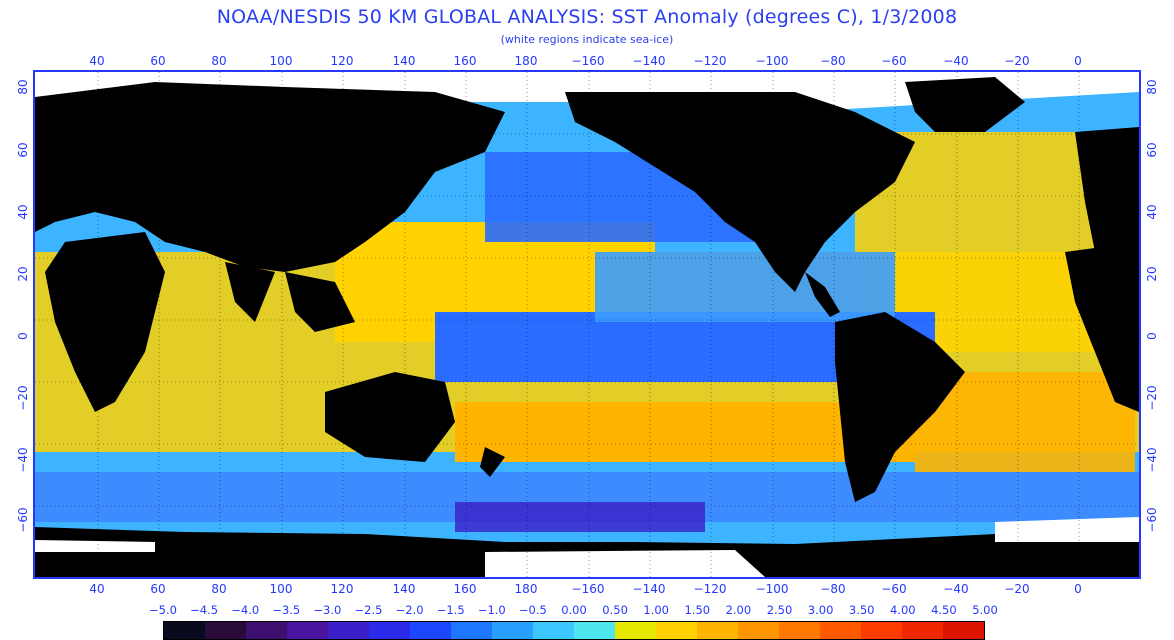 This screenshot has width=1174, height=640. I want to click on color-scale-label: 4.00, so click(902, 610).